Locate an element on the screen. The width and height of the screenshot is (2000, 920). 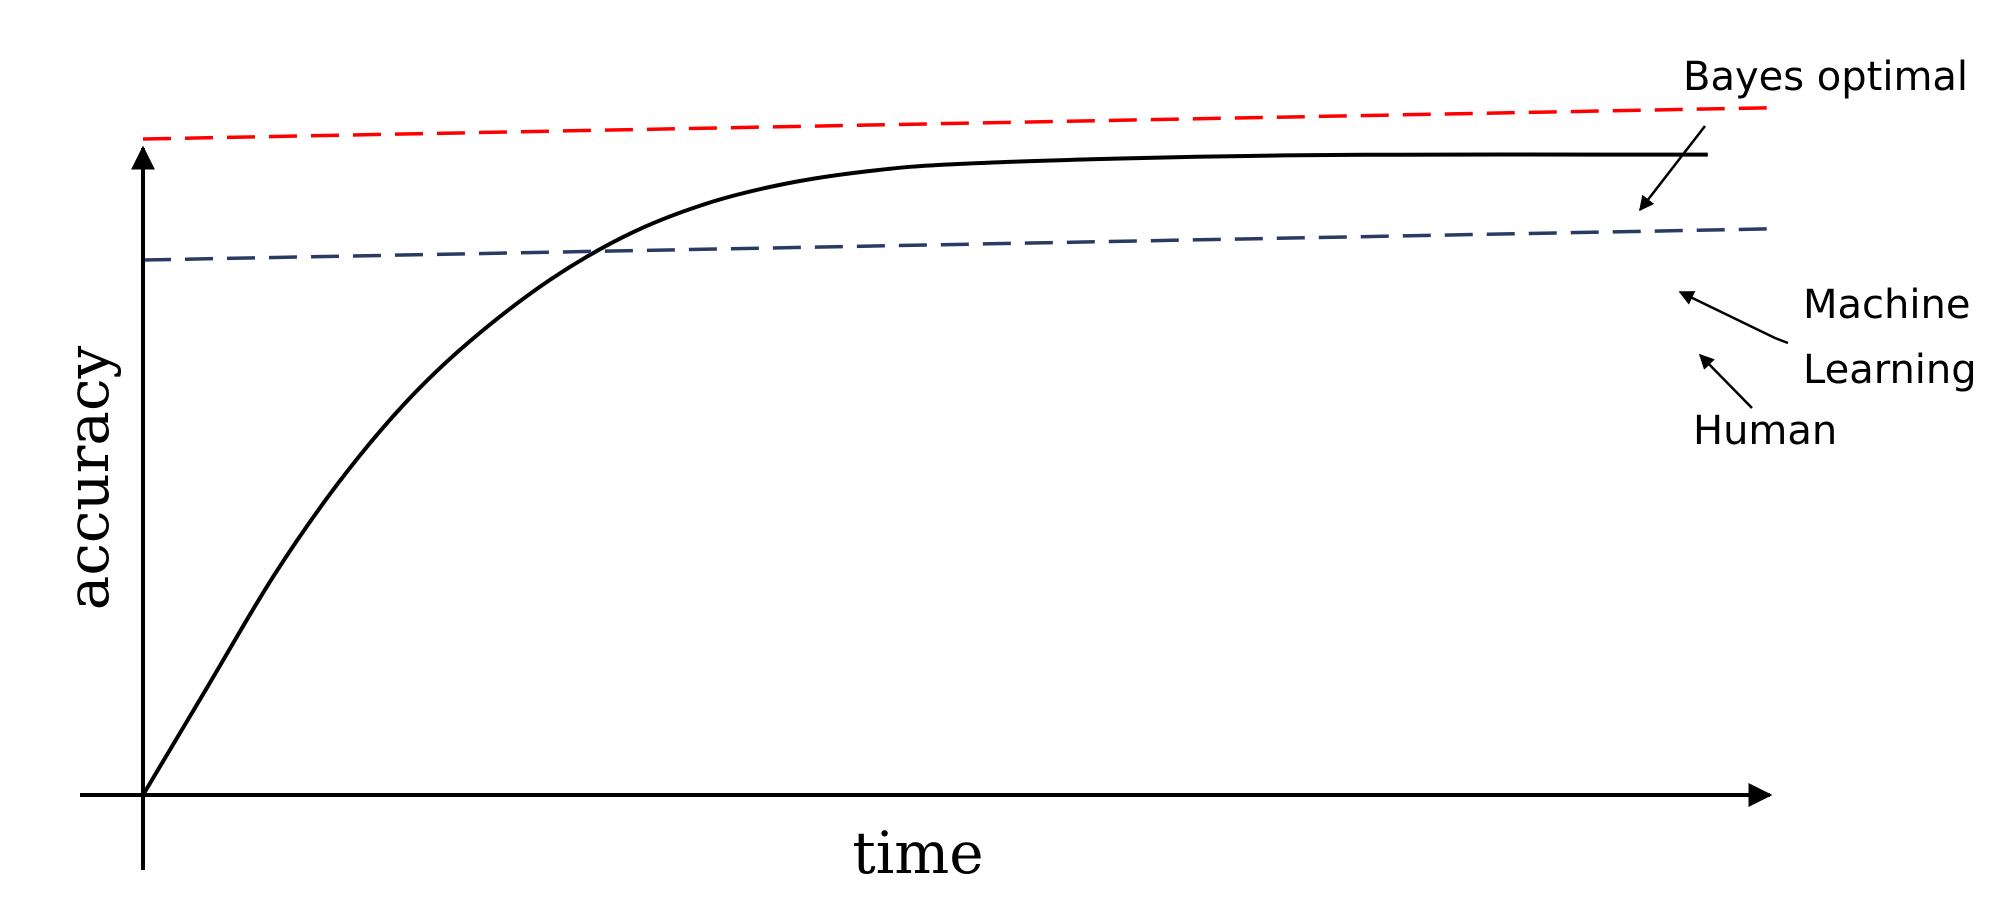
human-arrow is located at coordinates (1725, 381).